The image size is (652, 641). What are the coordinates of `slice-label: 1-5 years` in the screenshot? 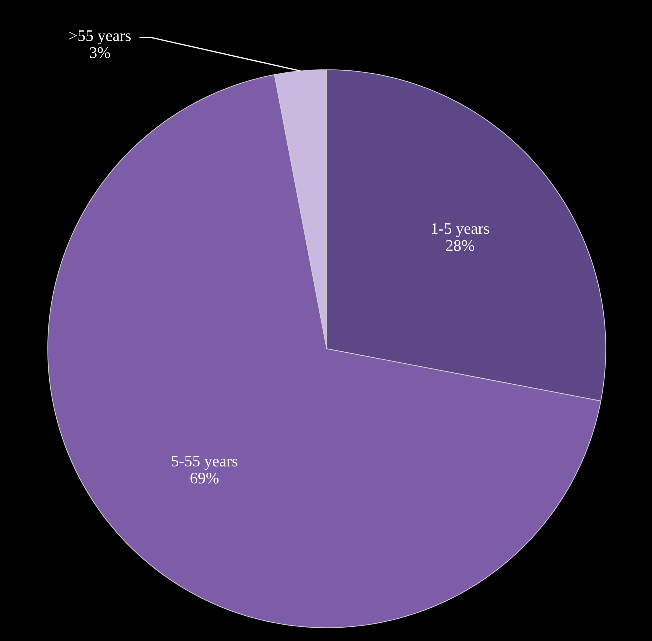 It's located at (461, 230).